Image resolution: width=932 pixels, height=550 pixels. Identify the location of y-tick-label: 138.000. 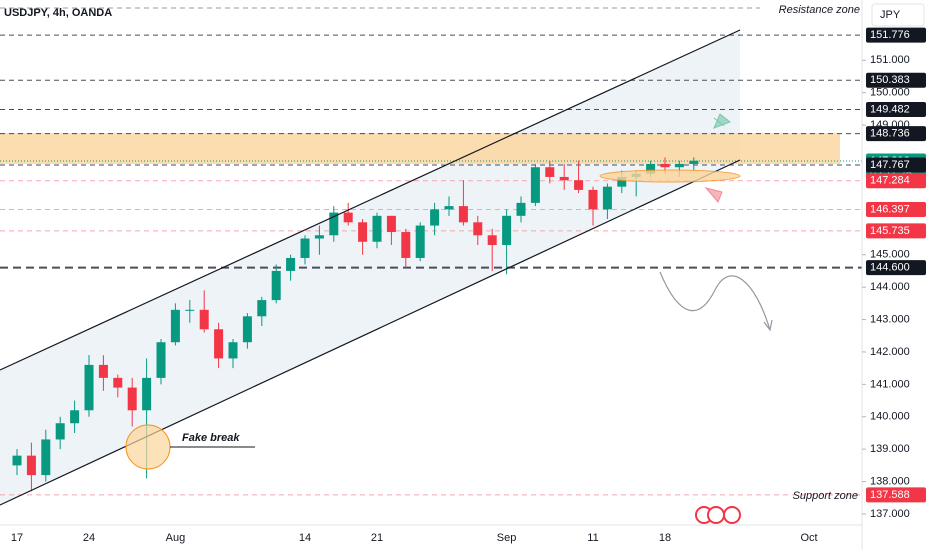
(890, 481).